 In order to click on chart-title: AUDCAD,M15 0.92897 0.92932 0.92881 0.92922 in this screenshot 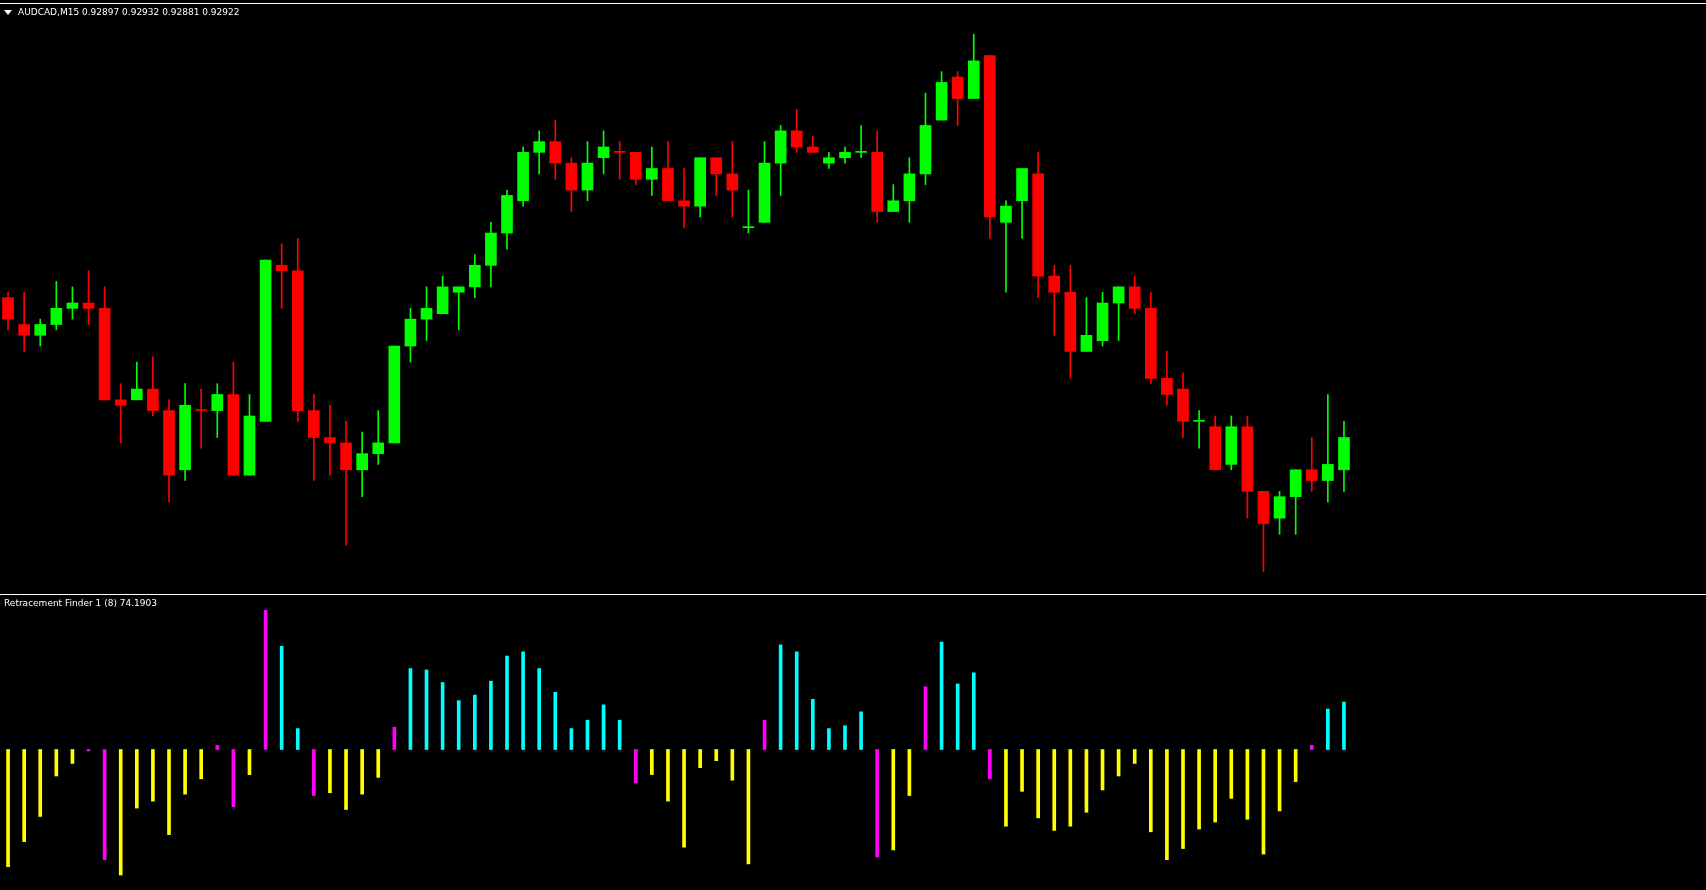, I will do `click(129, 12)`.